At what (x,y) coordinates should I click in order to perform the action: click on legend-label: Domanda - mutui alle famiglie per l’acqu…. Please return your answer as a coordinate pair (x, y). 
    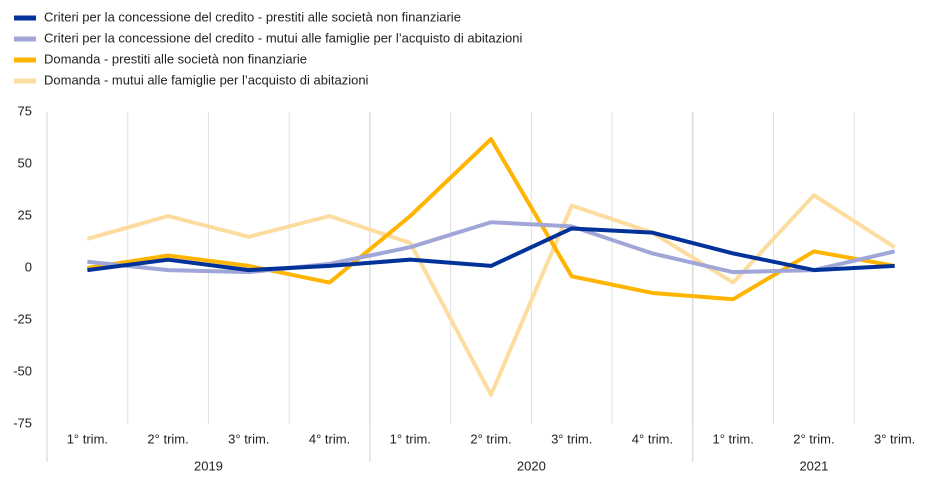
    Looking at the image, I should click on (206, 79).